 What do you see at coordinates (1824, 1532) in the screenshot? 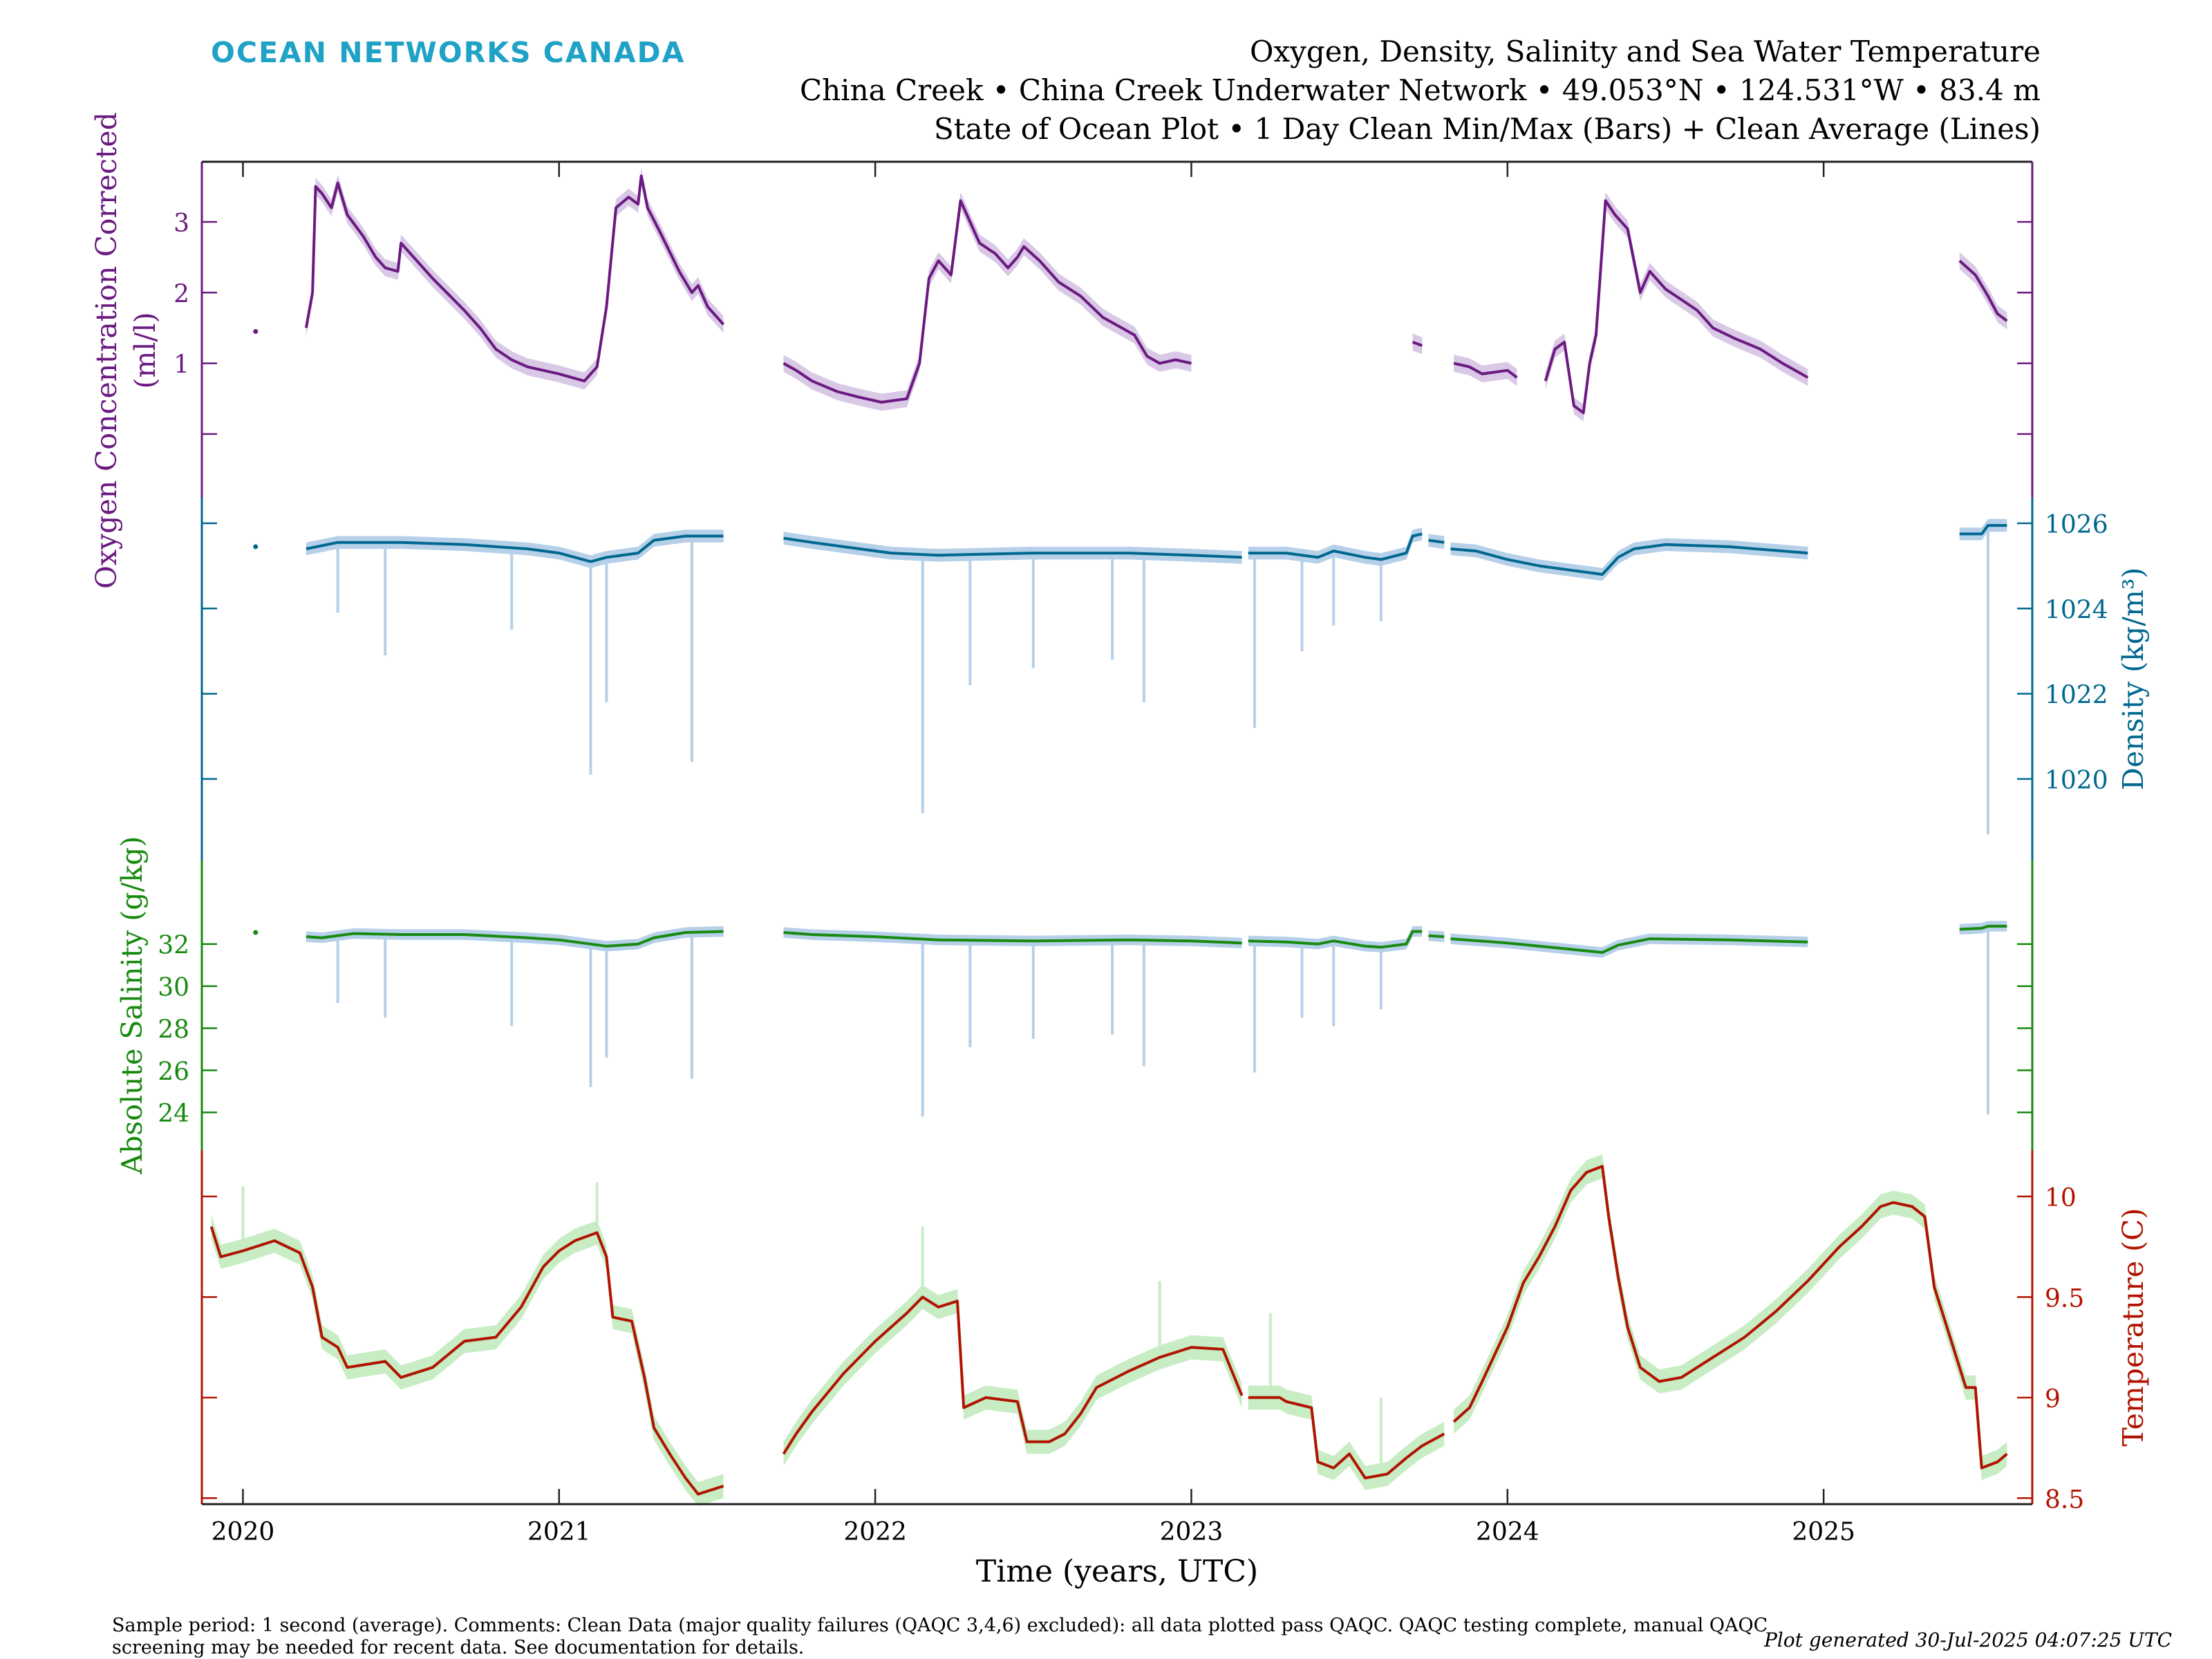
I see `xtick-label-5: 2025` at bounding box center [1824, 1532].